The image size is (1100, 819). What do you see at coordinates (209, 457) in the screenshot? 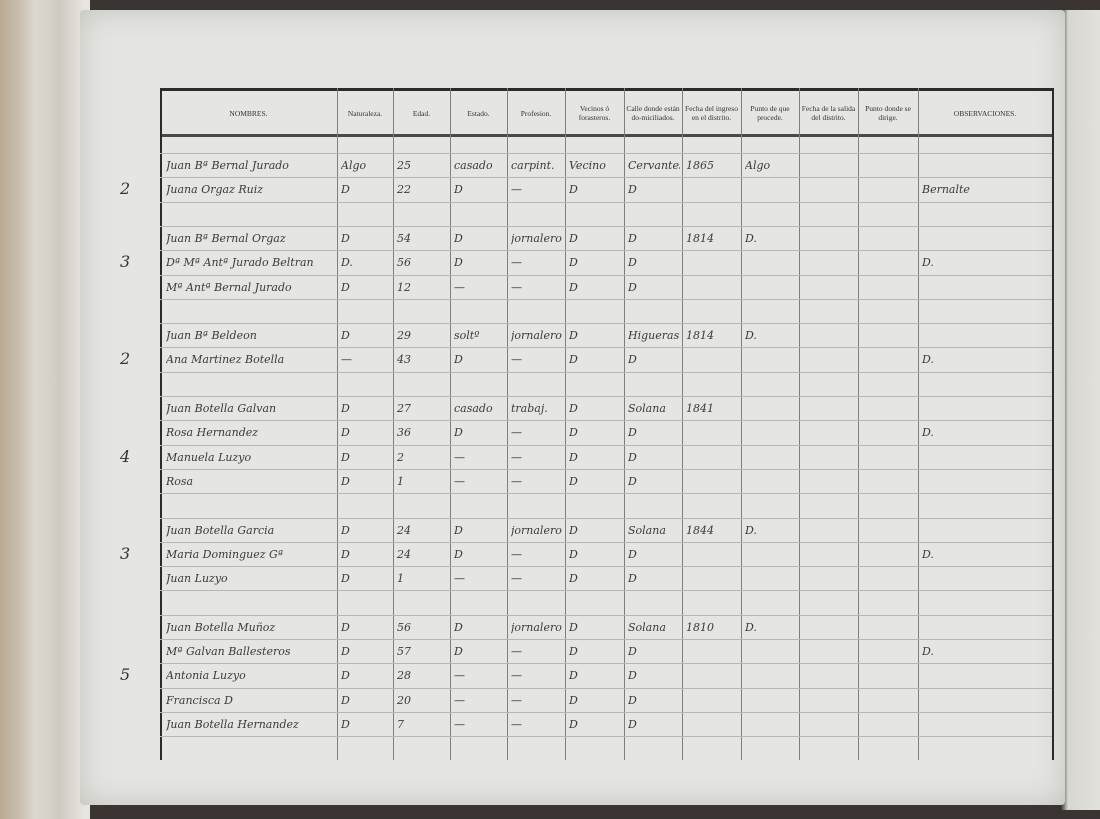
I see `cell-nombres: Manuela Luzyo` at bounding box center [209, 457].